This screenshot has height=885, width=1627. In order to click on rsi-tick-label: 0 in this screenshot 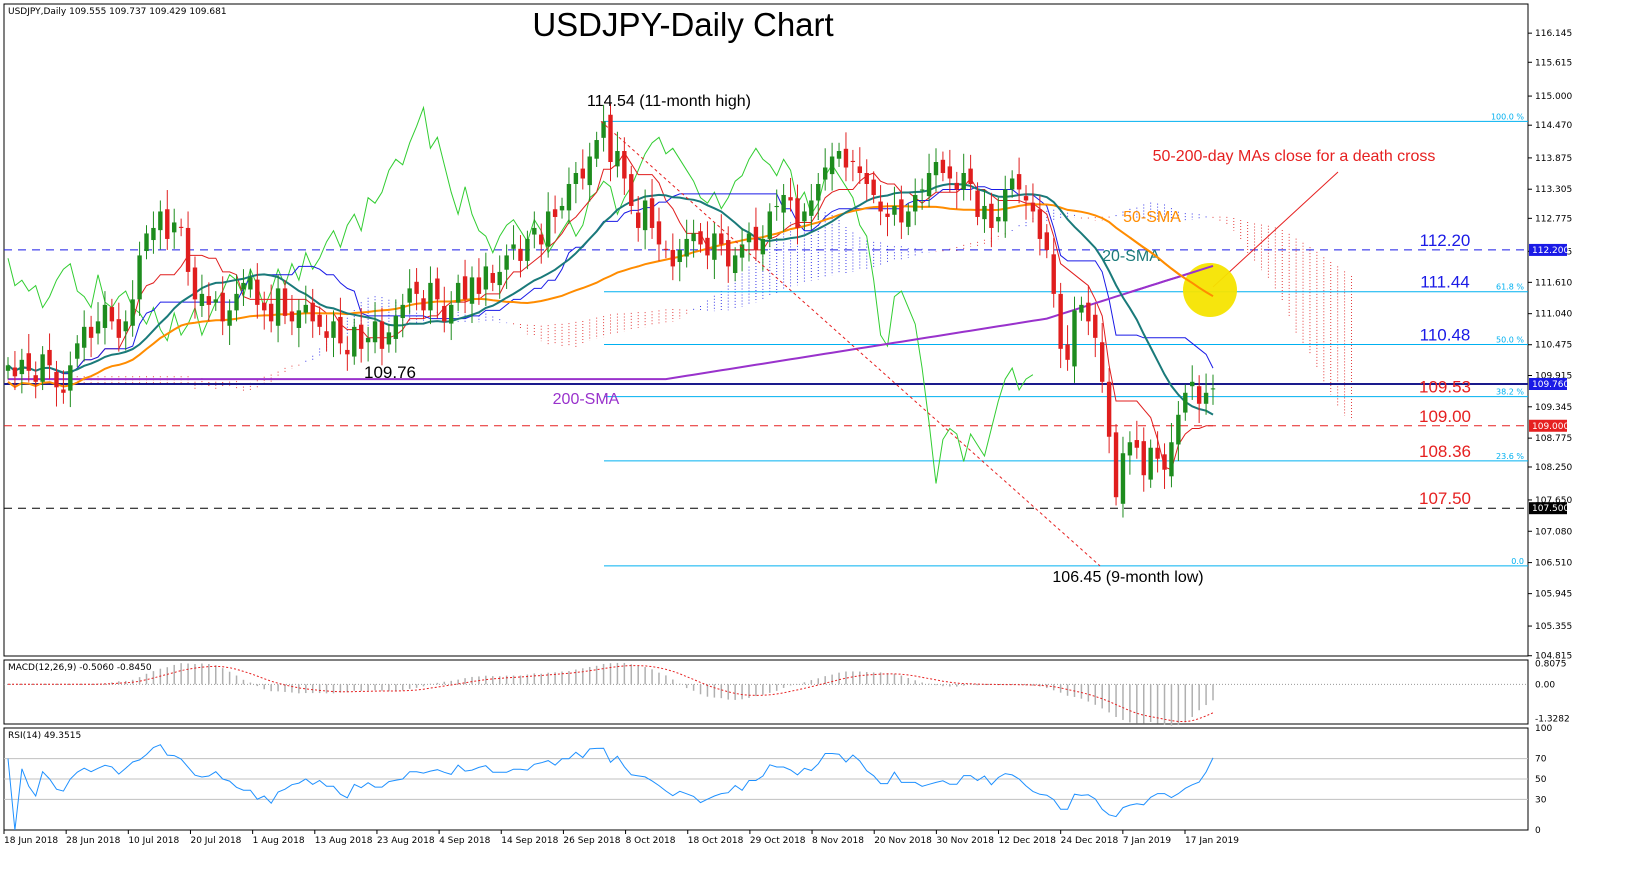, I will do `click(1538, 831)`.